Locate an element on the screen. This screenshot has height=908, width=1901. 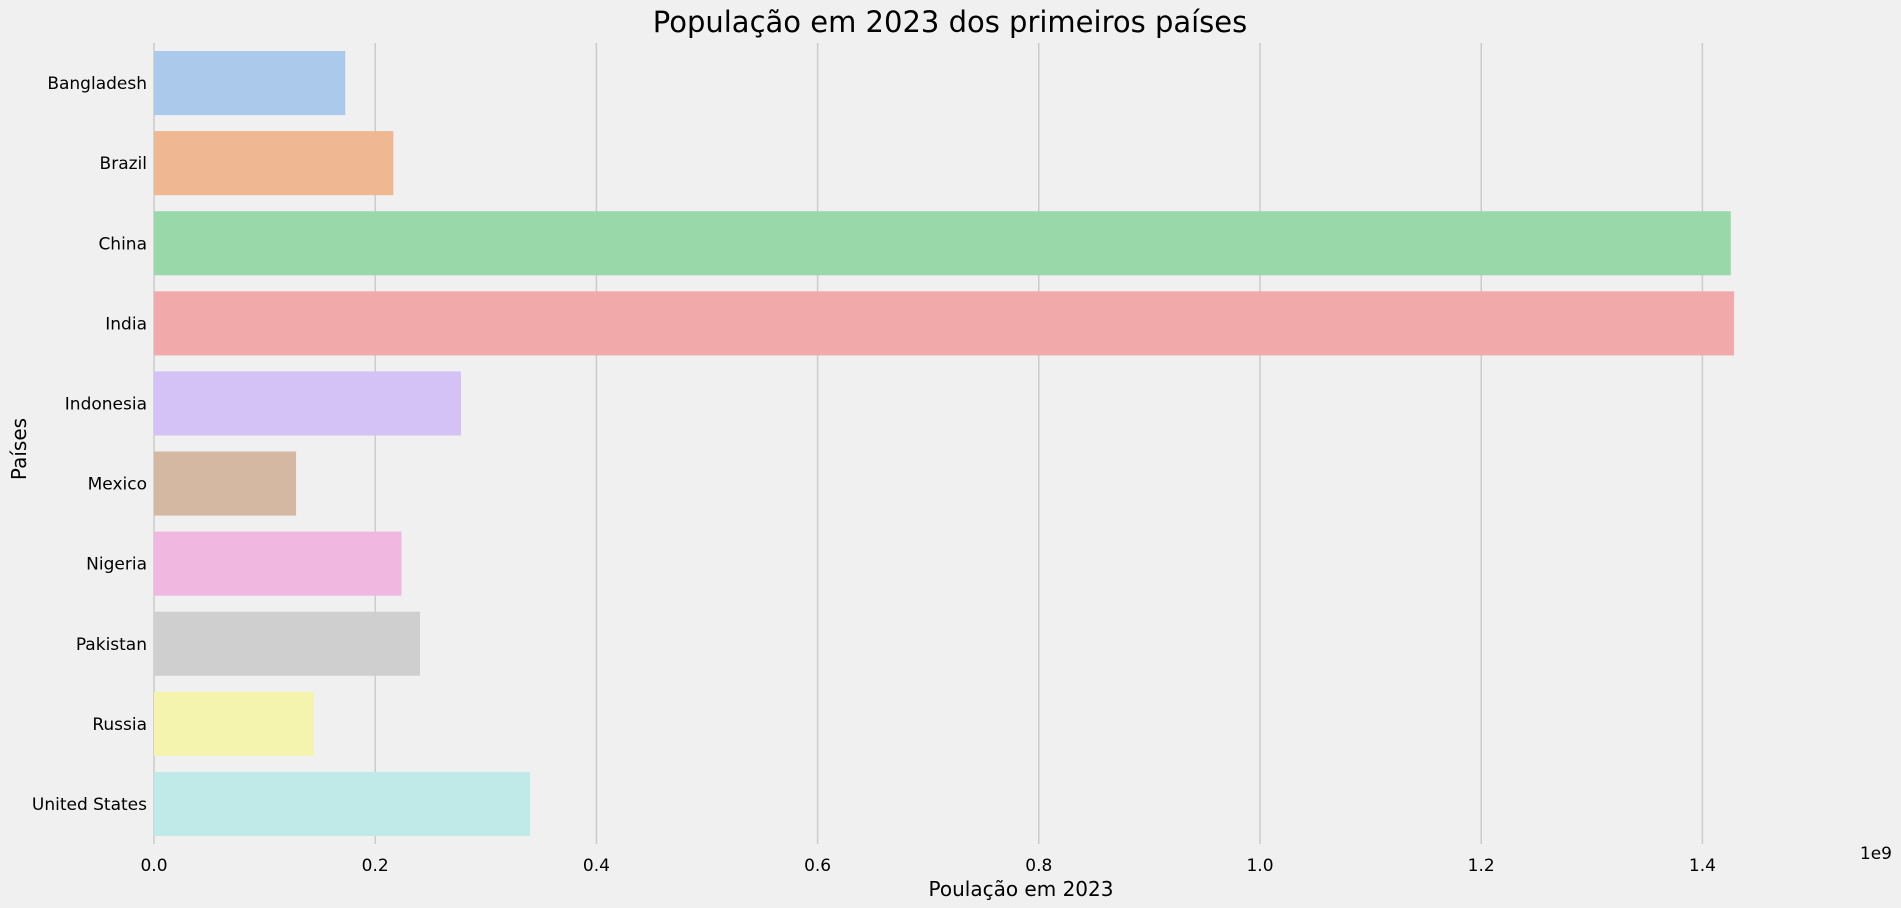
x-tick-labels: 0.0 0.2 0.4 0.6 0.8 1.0 1.2 1.4 is located at coordinates (927, 866).